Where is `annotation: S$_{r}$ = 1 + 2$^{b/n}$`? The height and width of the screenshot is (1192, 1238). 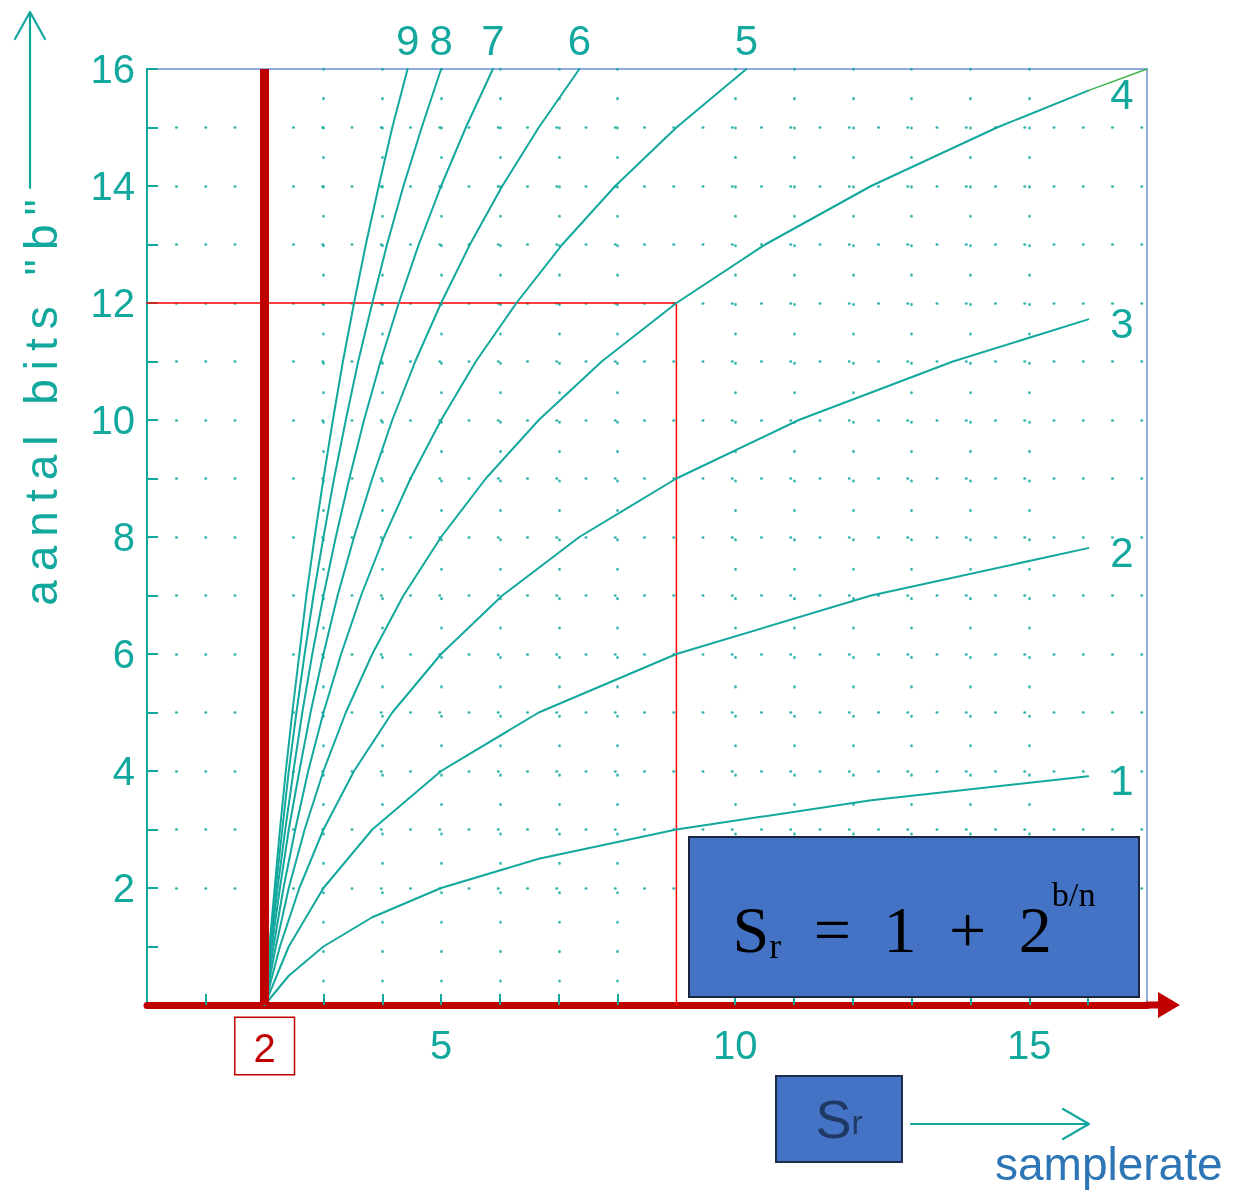 annotation: S$_{r}$ = 1 + 2$^{b/n}$ is located at coordinates (914, 917).